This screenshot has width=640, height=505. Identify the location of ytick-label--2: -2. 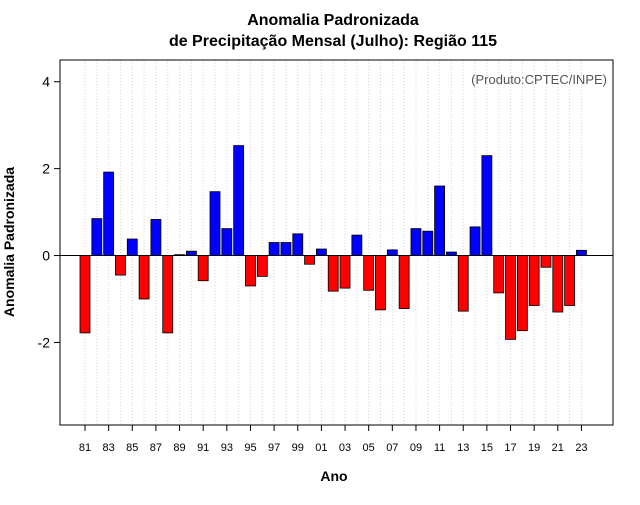
(44, 342).